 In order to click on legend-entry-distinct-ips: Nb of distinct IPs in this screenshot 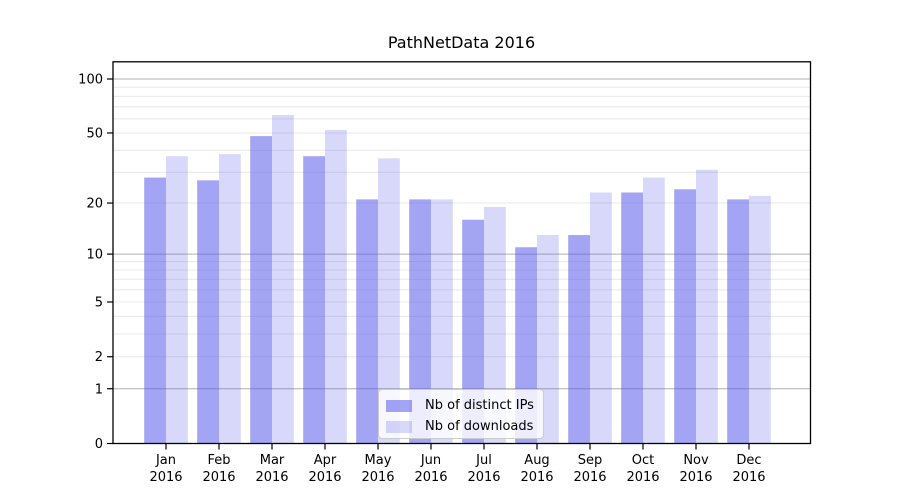, I will do `click(464, 405)`.